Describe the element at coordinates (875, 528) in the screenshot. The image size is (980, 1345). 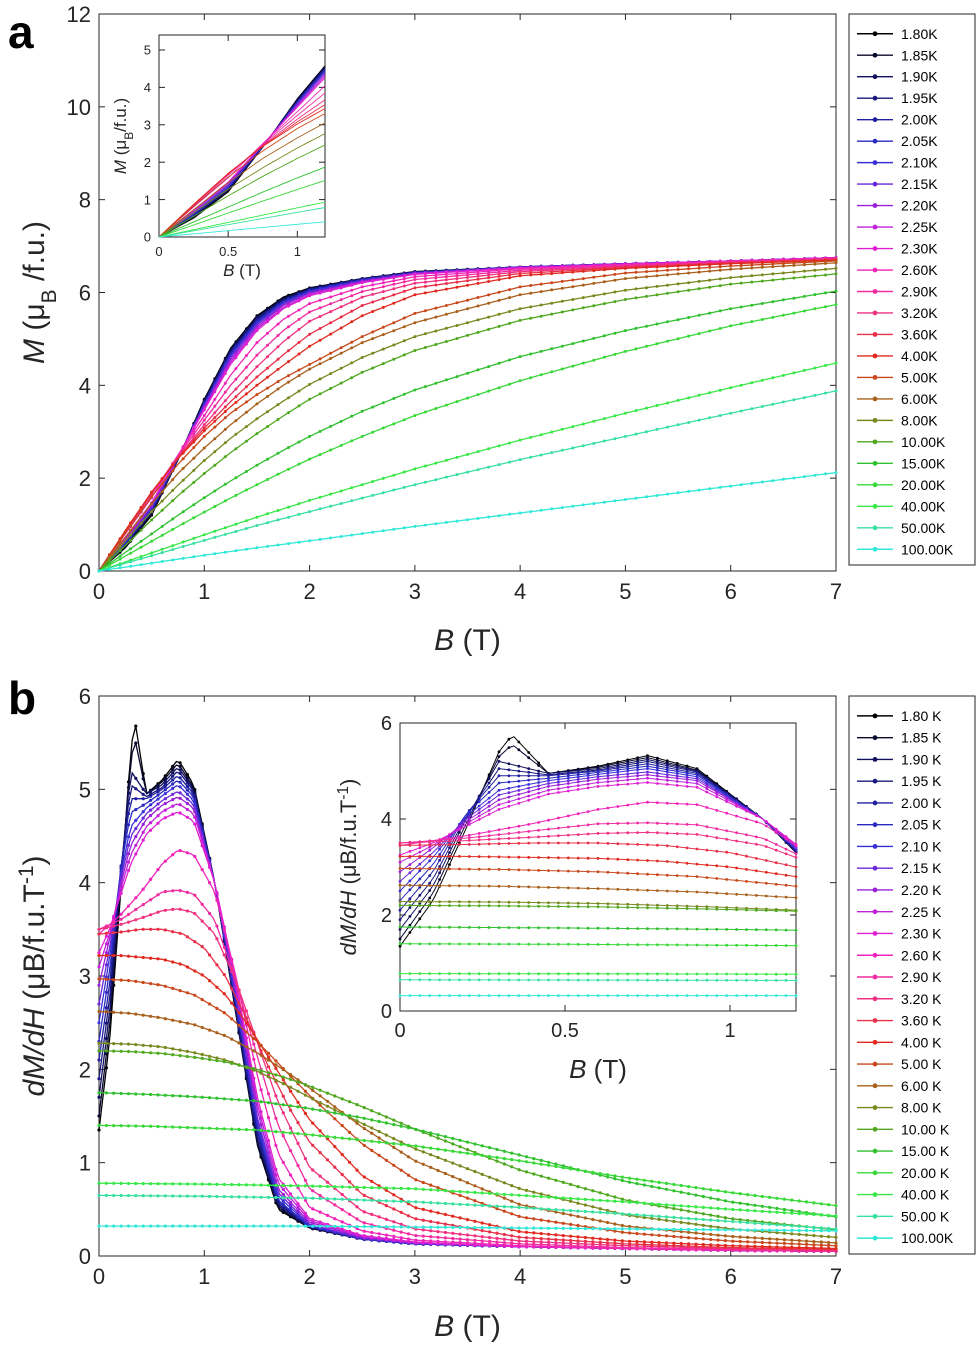
I see `legend-marker` at that location.